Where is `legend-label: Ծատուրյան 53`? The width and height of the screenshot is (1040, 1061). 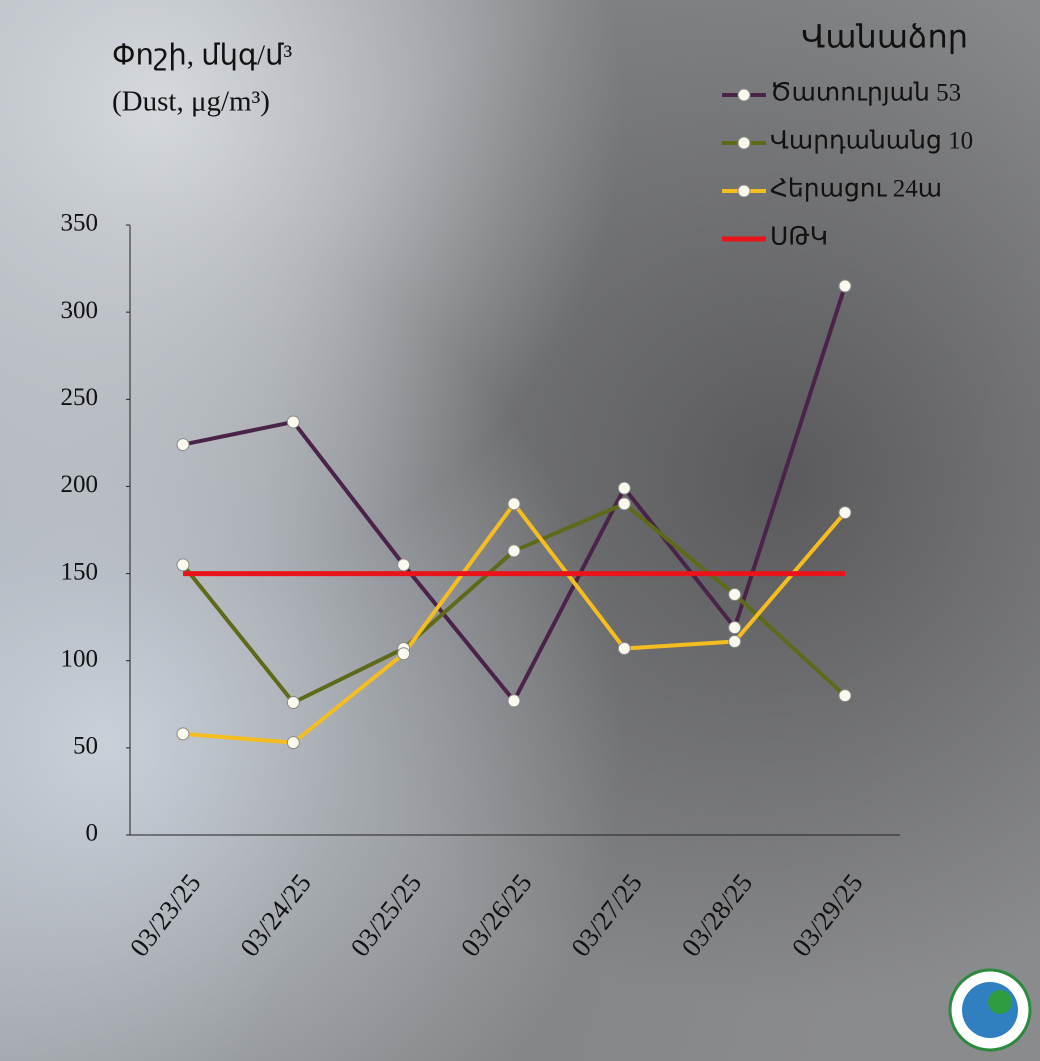
legend-label: Ծատուրյան 53 is located at coordinates (865, 93).